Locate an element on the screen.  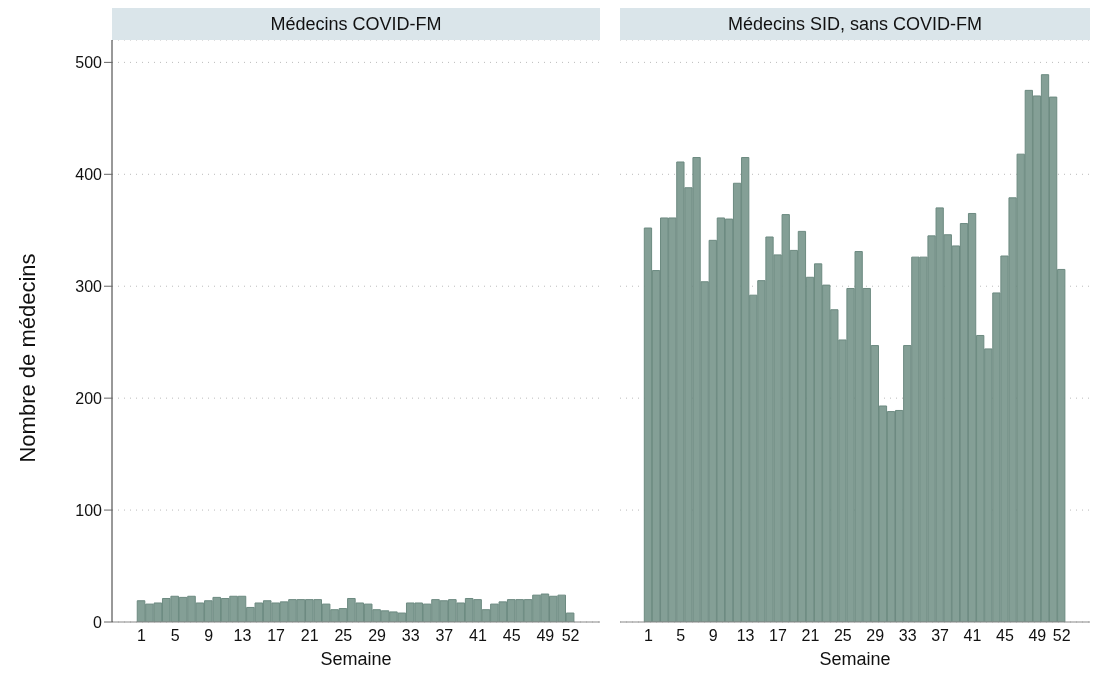
y-tick-label: 300 is located at coordinates (89, 286).